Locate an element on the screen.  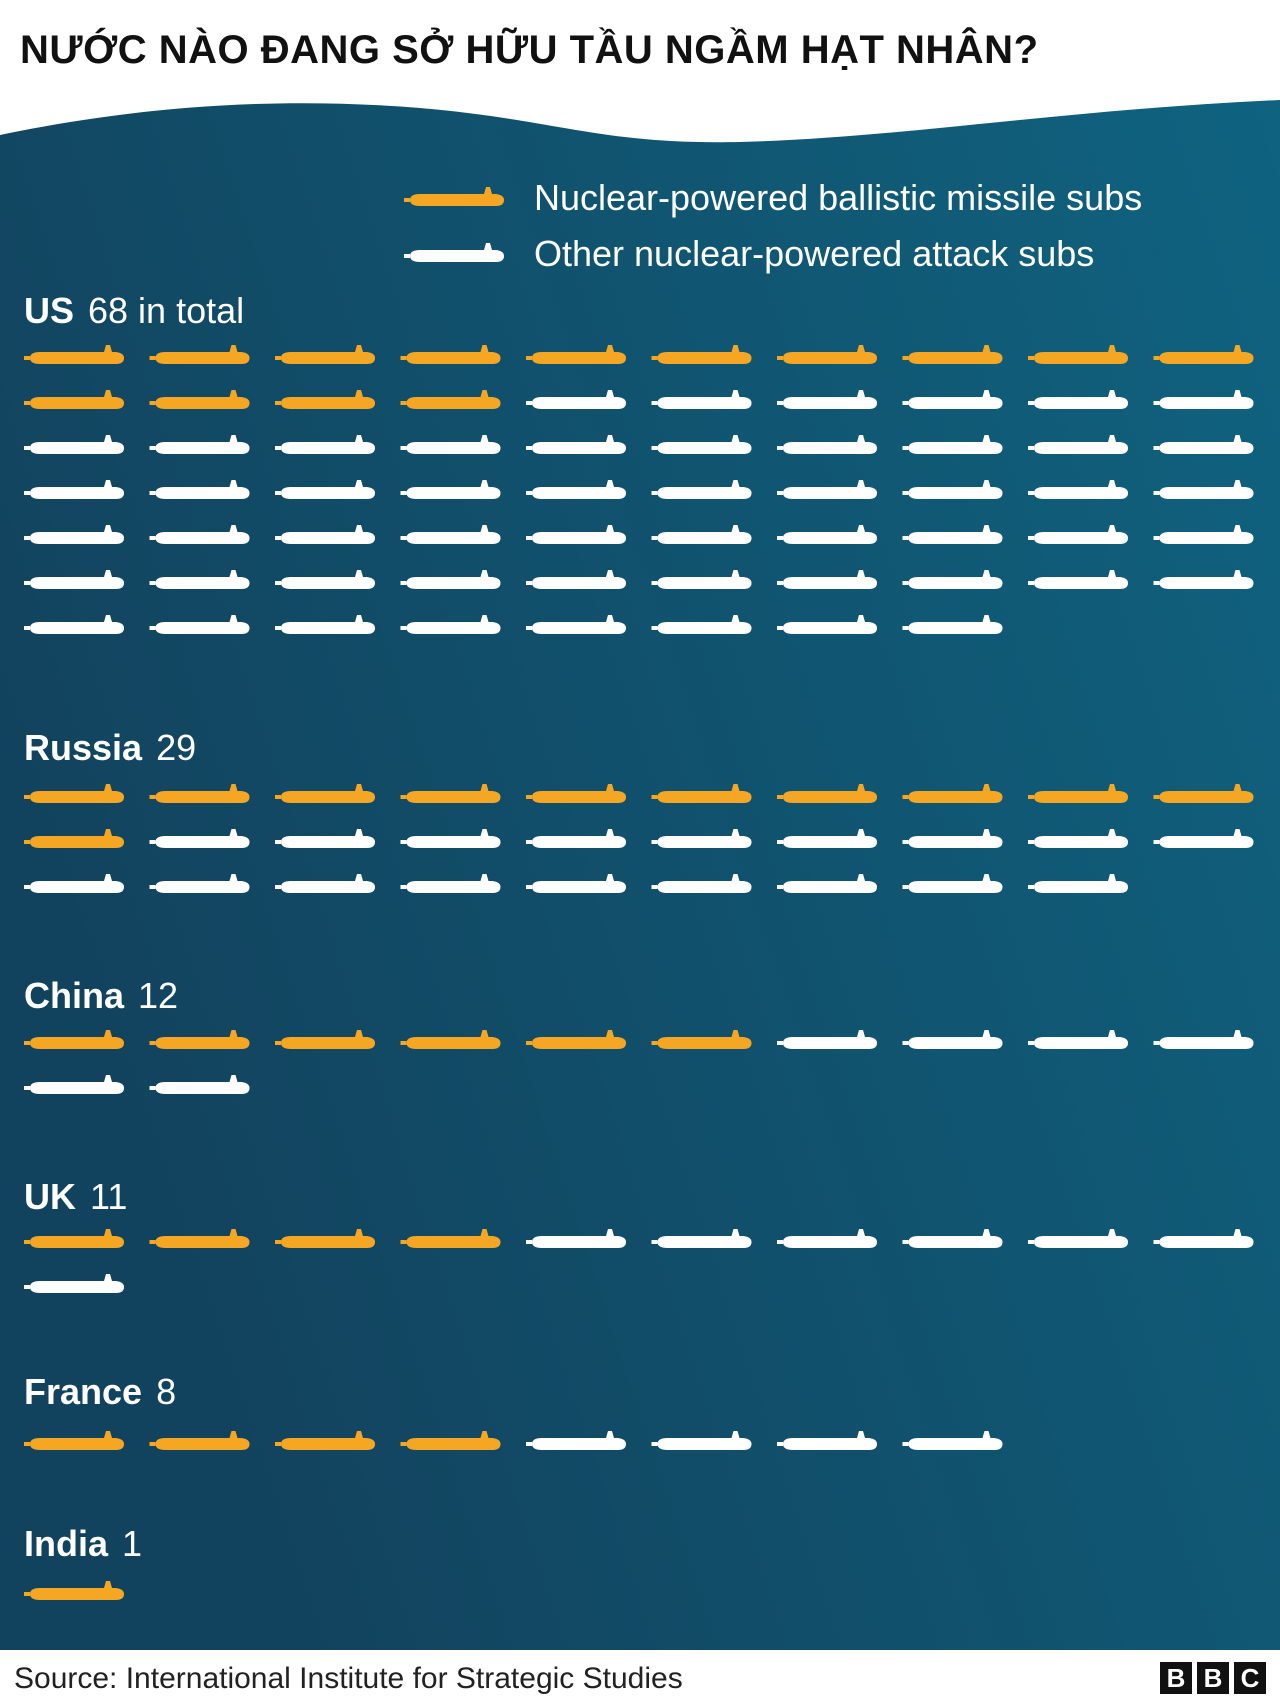
country-label-russia: Russia 29 is located at coordinates (110, 748).